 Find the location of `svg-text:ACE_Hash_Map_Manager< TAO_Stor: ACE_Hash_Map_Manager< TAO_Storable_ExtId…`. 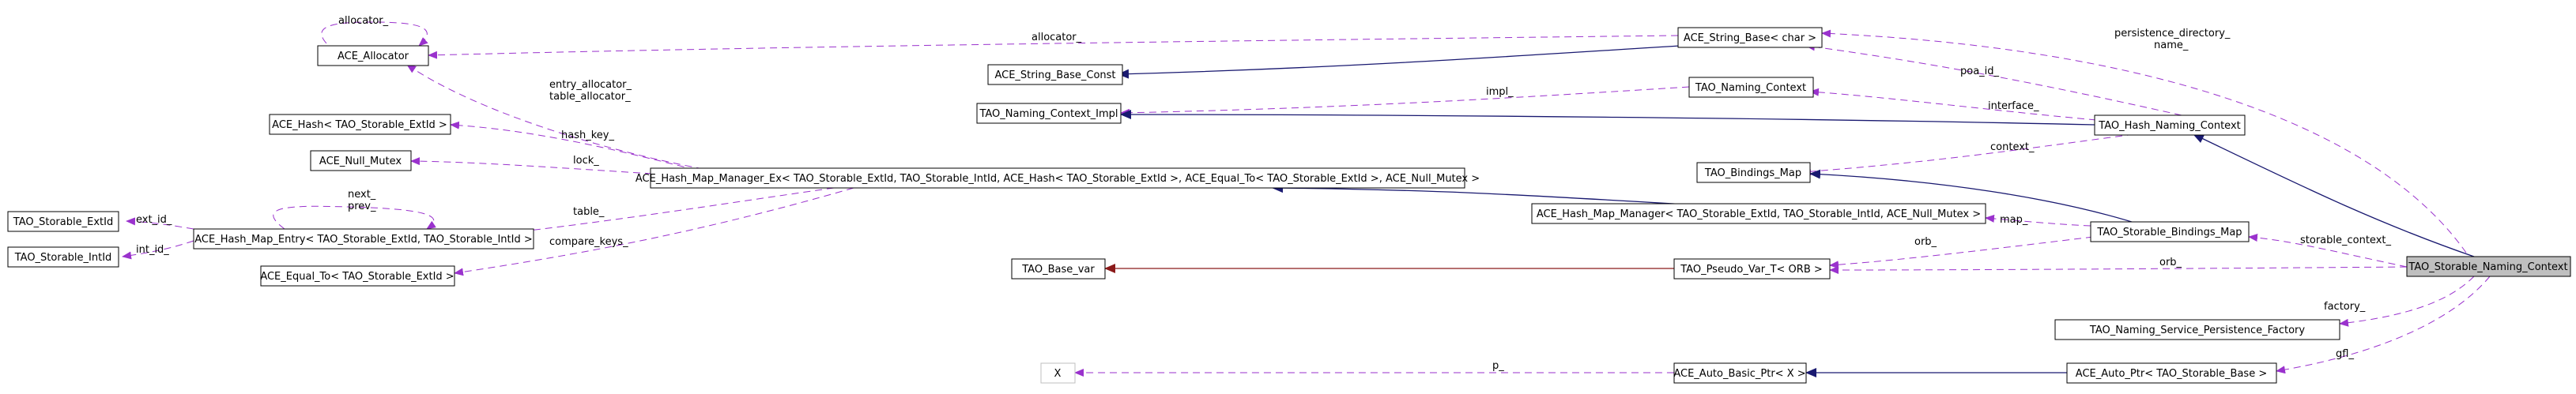

svg-text:ACE_Hash_Map_Manager< TAO_Stor: ACE_Hash_Map_Manager< TAO_Storable_ExtId… is located at coordinates (1759, 214).